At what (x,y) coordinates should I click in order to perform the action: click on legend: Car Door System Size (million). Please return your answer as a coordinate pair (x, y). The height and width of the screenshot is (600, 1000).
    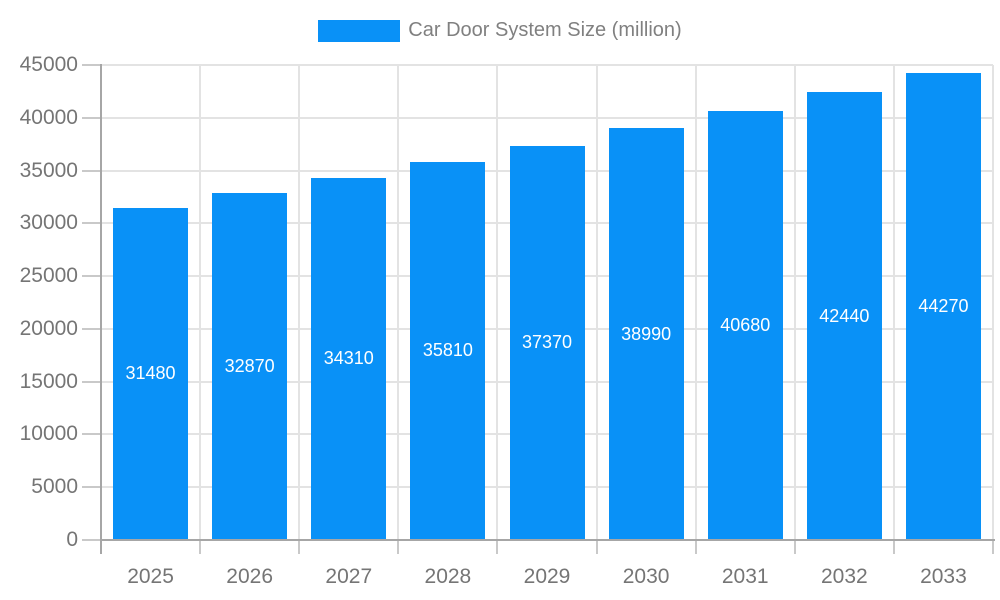
    Looking at the image, I should click on (500, 30).